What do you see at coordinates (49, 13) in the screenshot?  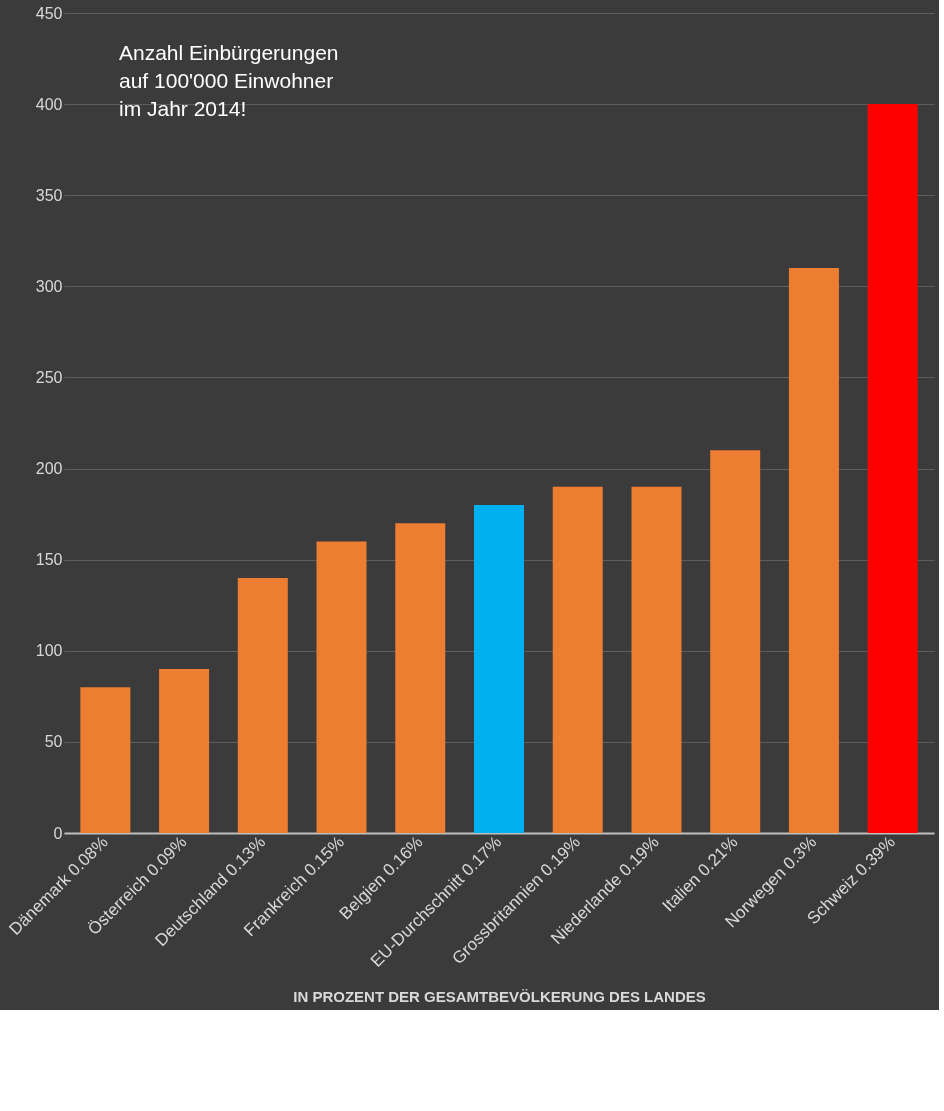 I see `y-tick-label: 450` at bounding box center [49, 13].